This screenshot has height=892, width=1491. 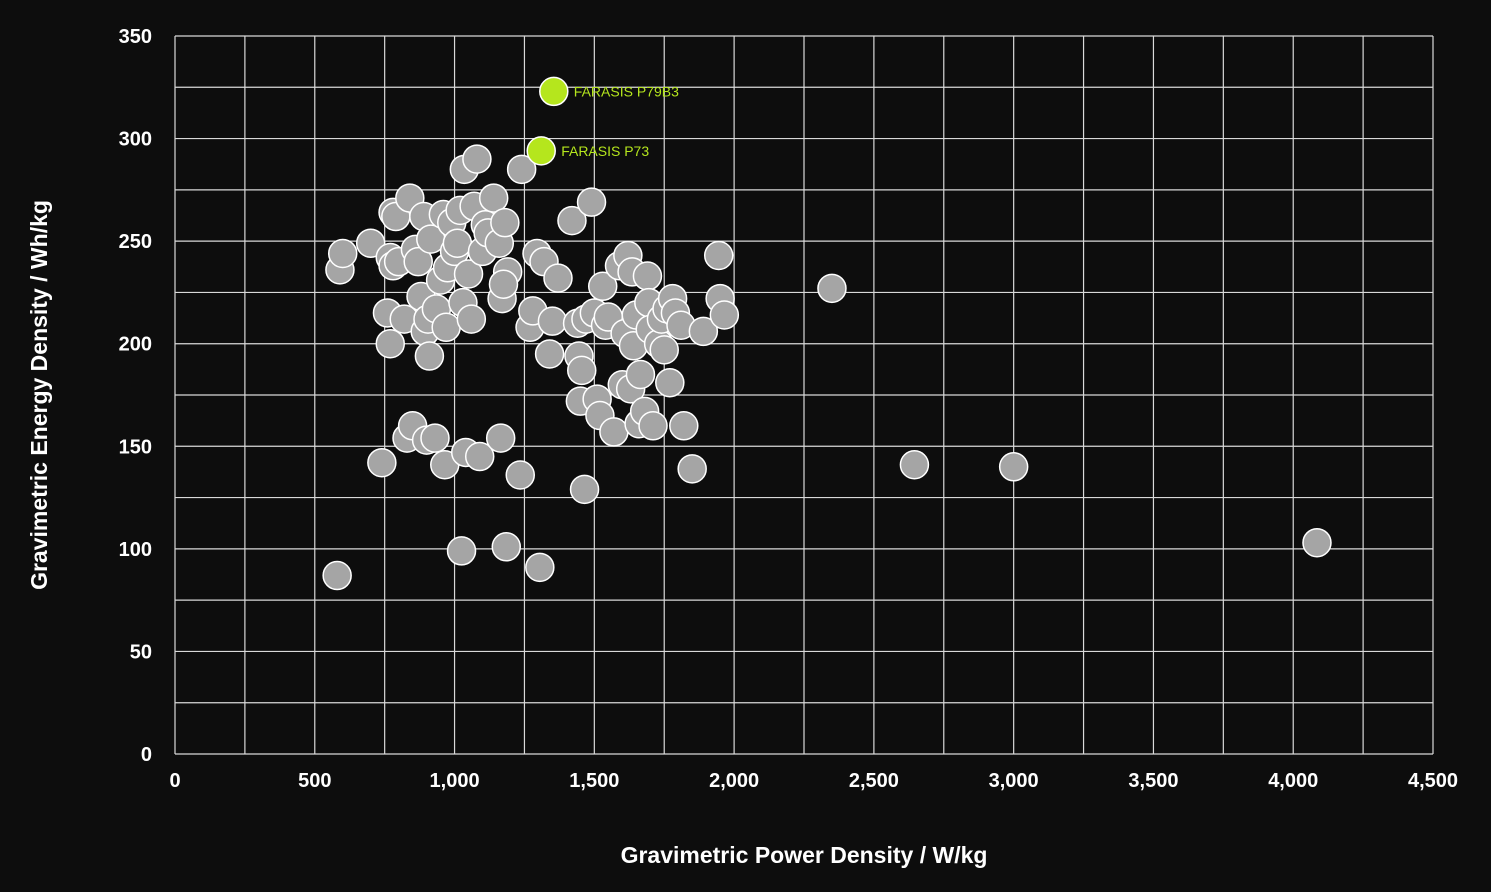 What do you see at coordinates (135, 447) in the screenshot?
I see `y-tick-label: 150` at bounding box center [135, 447].